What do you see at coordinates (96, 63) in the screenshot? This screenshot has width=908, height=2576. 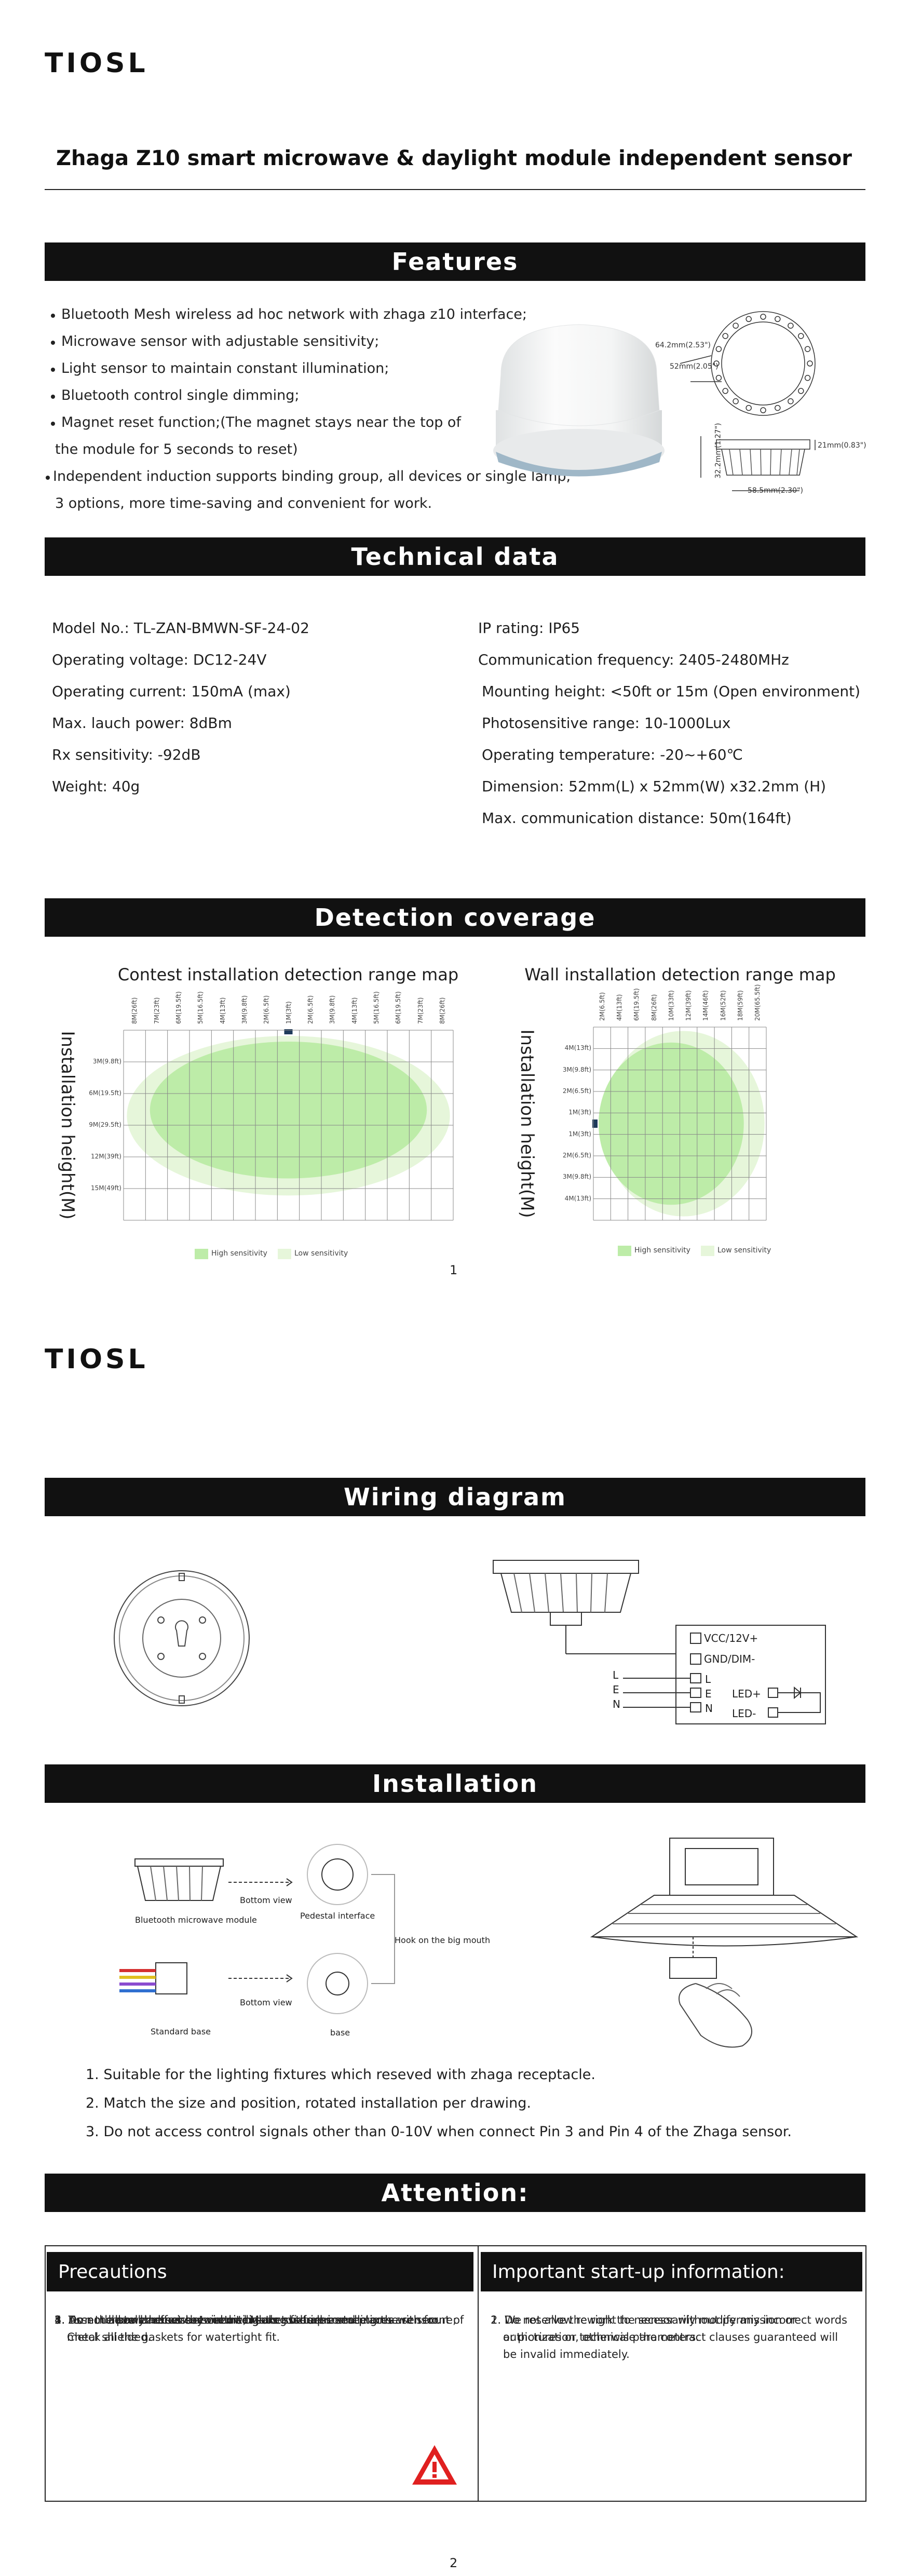 I see `logo: TIOSL` at bounding box center [96, 63].